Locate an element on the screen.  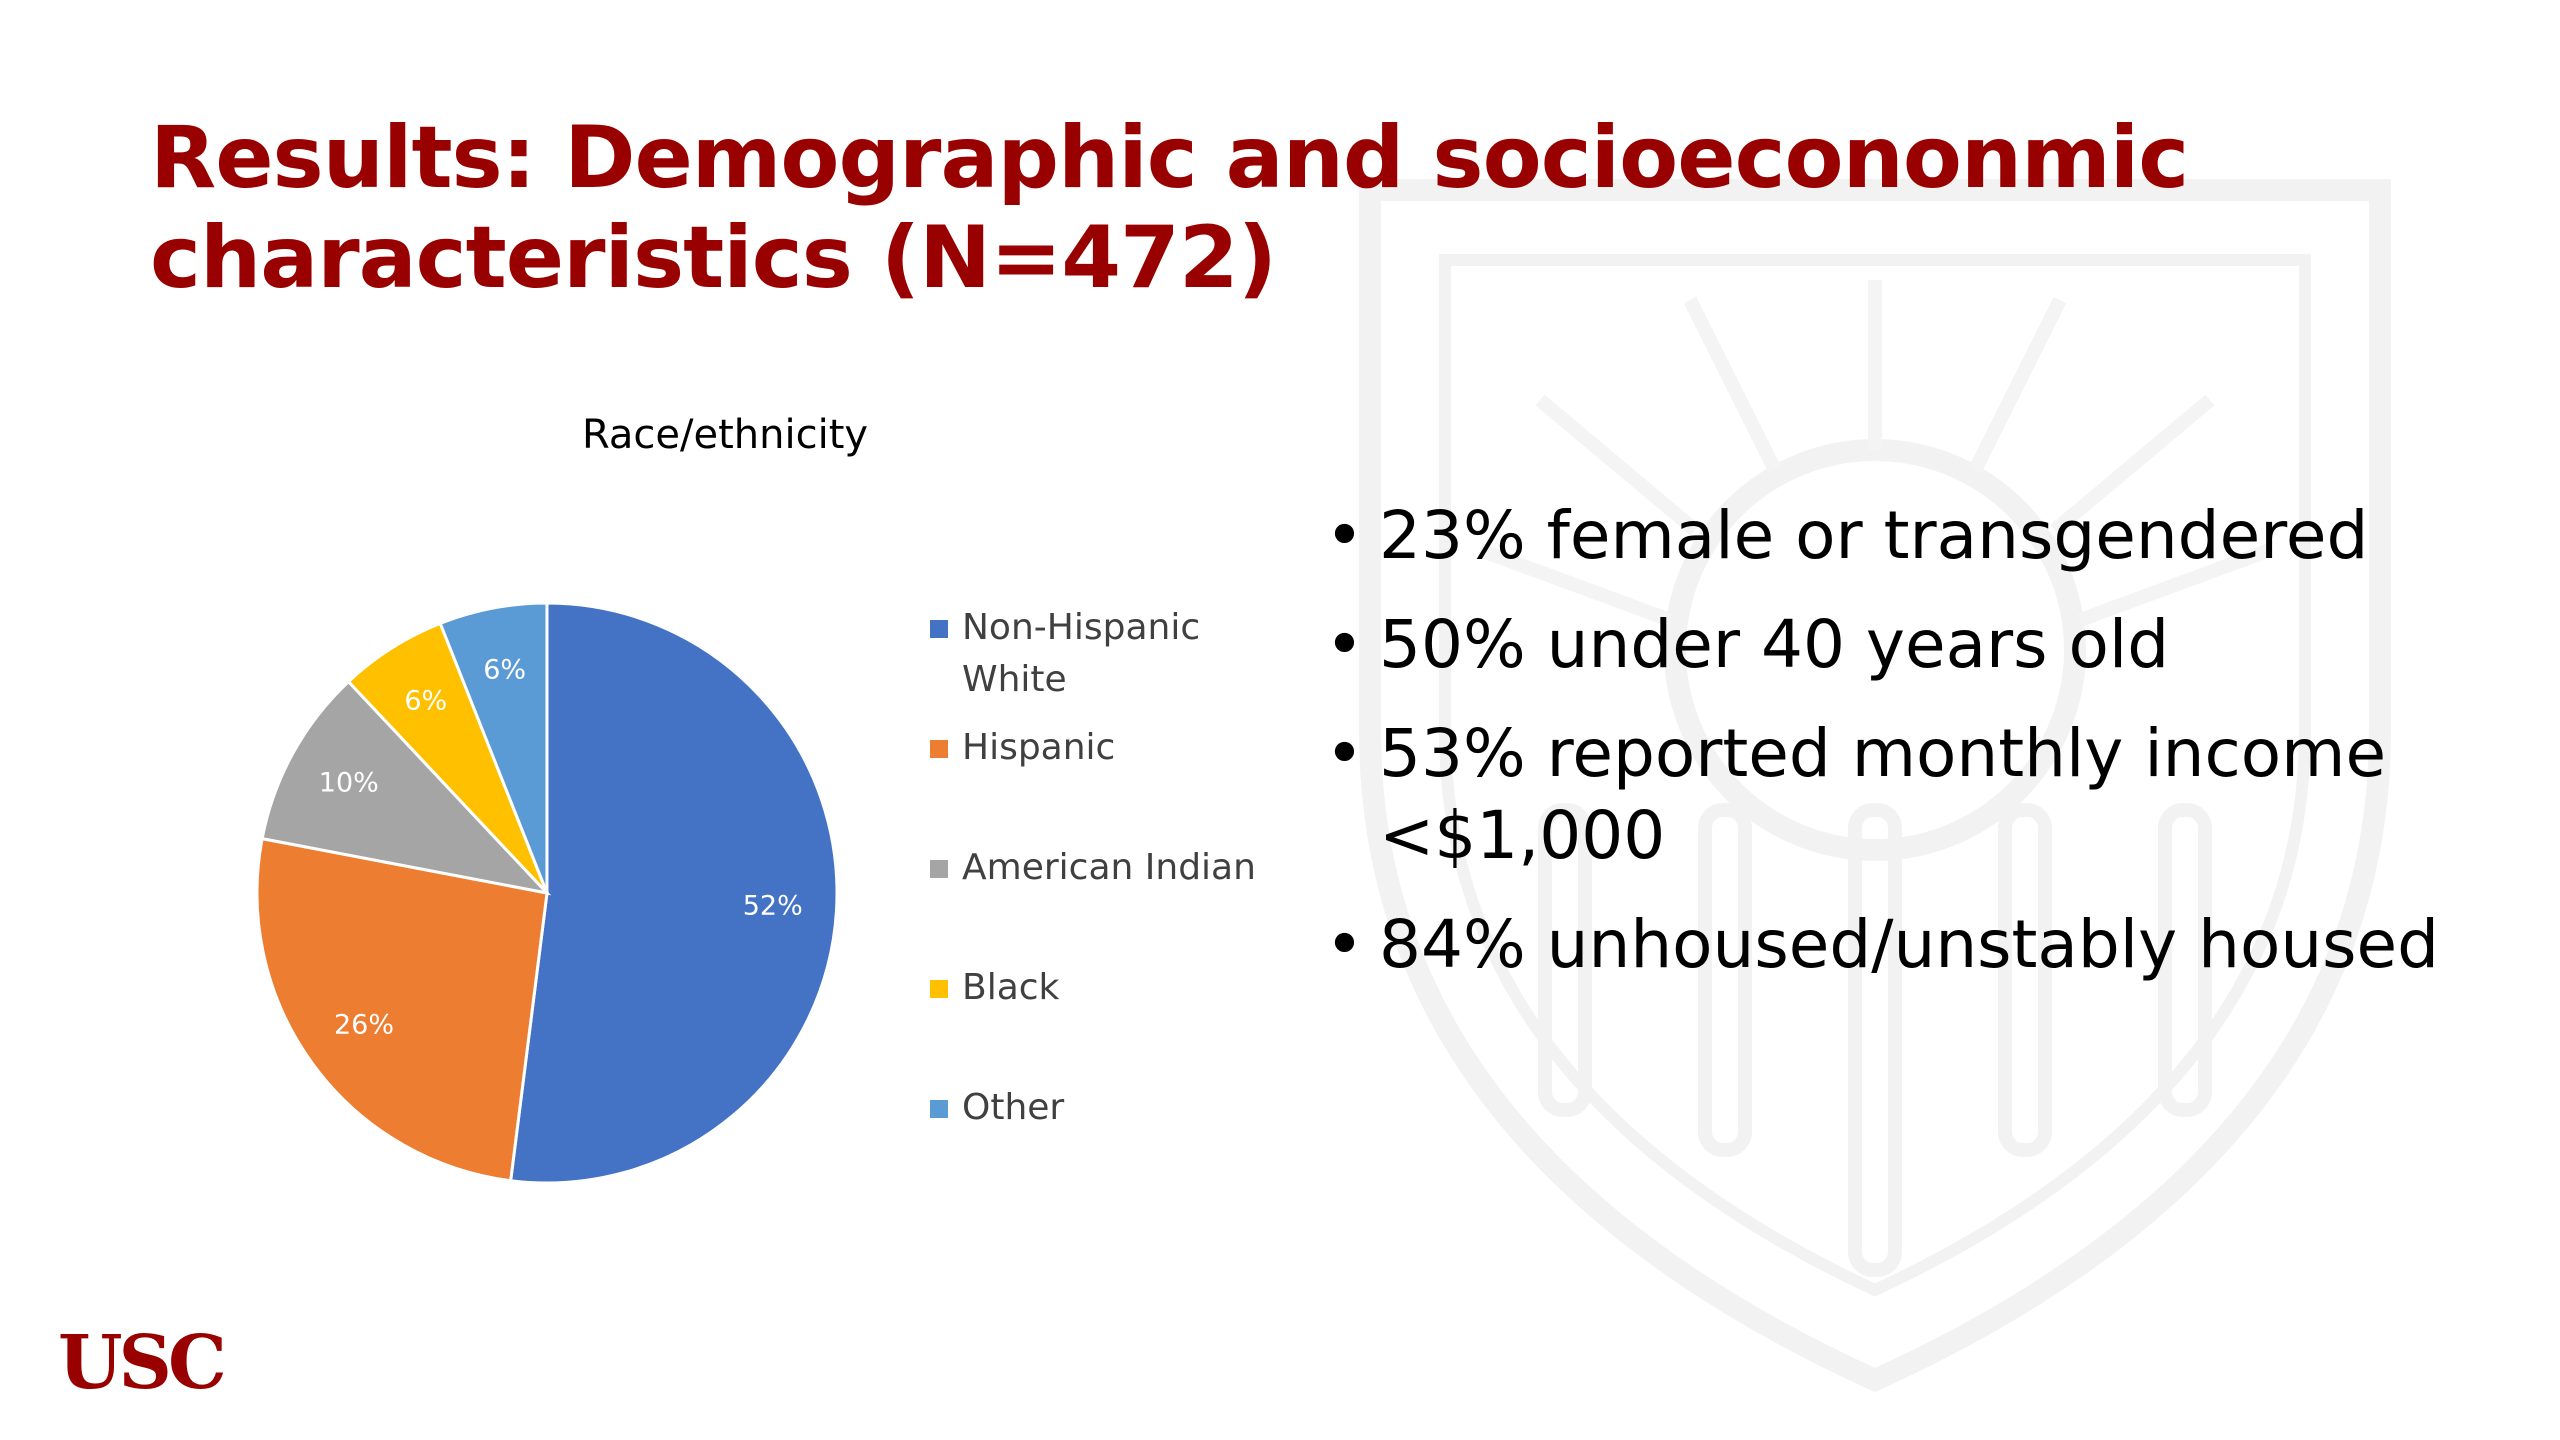
legend-label: Other is located at coordinates (1013, 1107).